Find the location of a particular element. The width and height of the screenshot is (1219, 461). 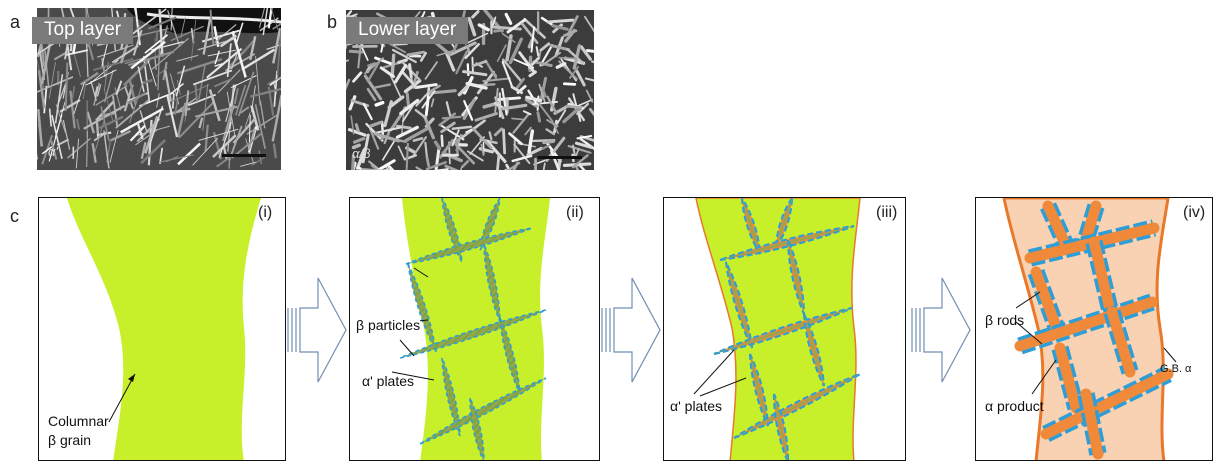

stage-i-label: (i) is located at coordinates (265, 213).